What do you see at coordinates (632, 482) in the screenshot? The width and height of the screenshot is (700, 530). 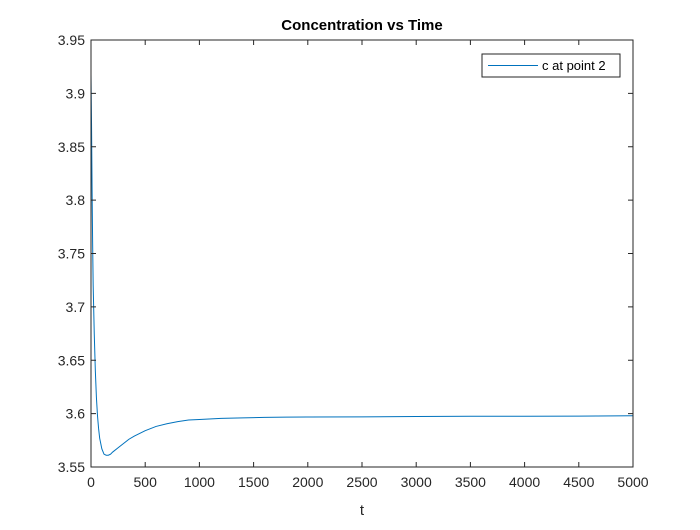 I see `x-tick-label: 5000` at bounding box center [632, 482].